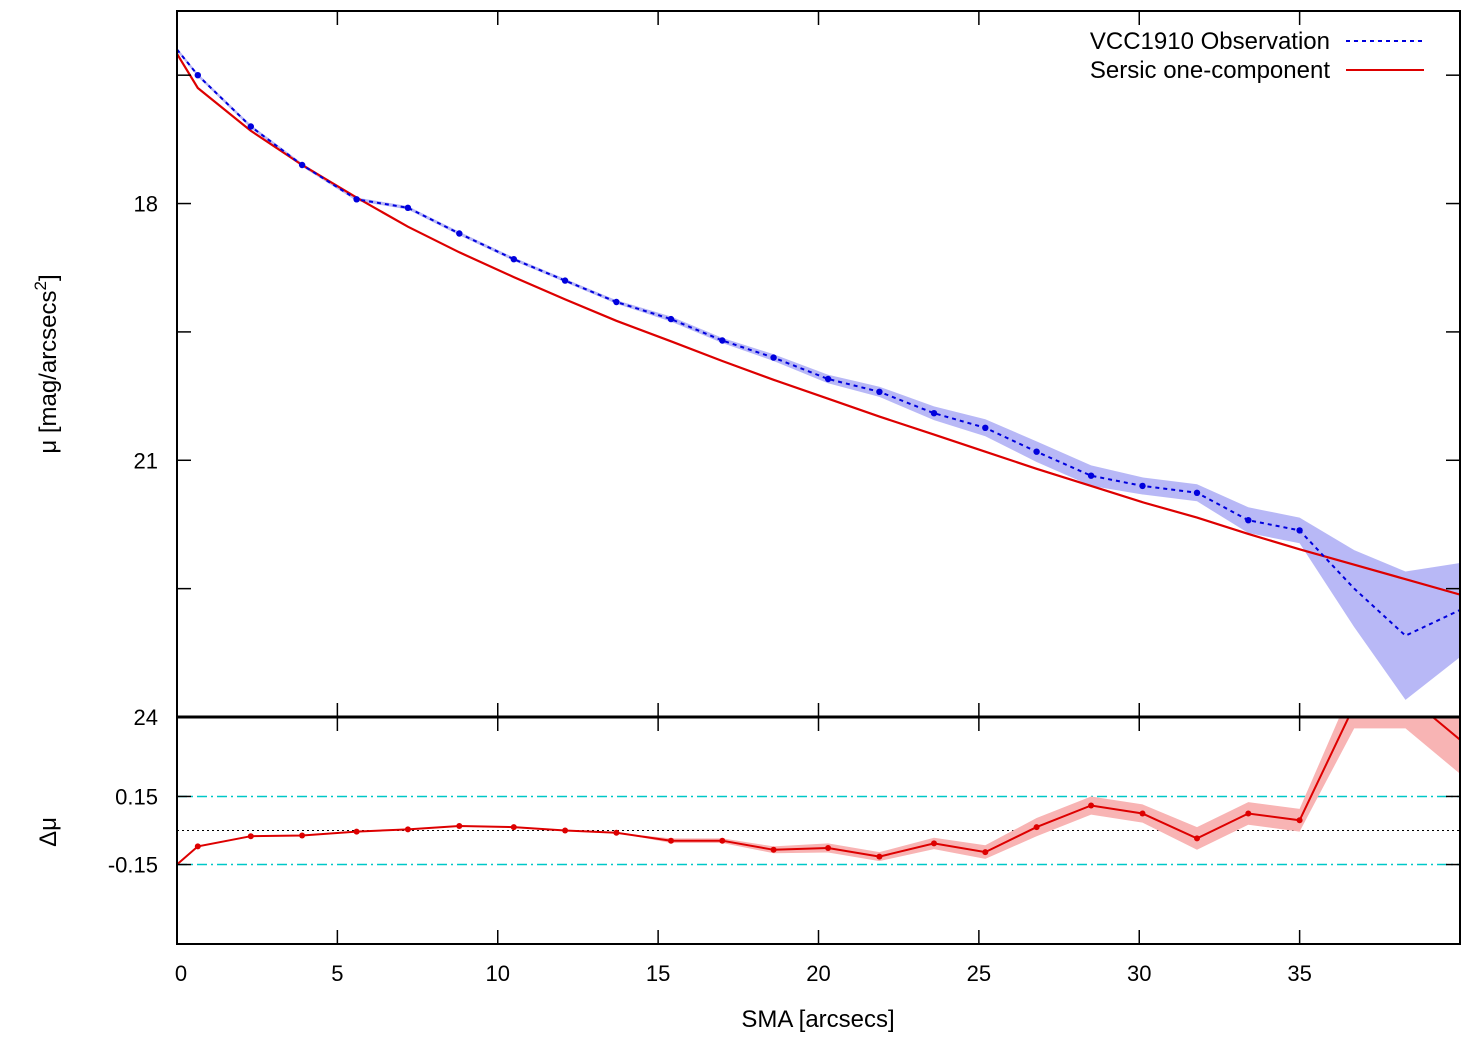  I want to click on x-tick-label: 15, so click(658, 973).